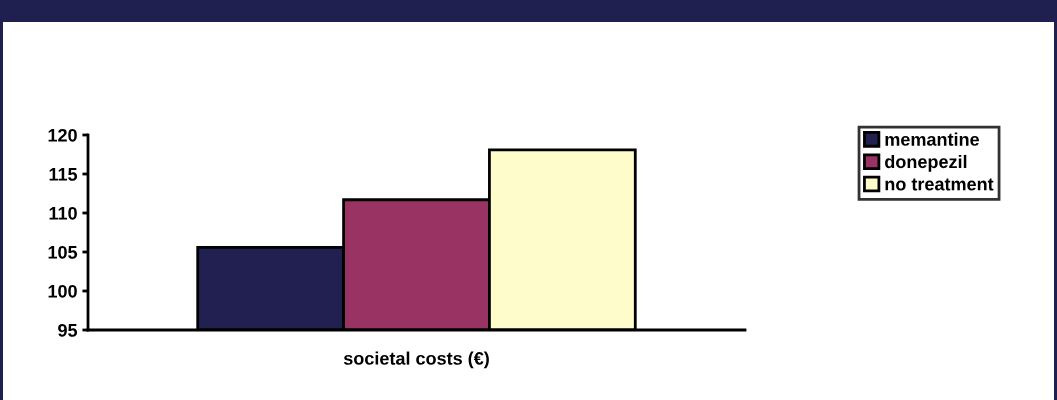 This screenshot has width=1057, height=400. Describe the element at coordinates (63, 252) in the screenshot. I see `y-tick-label: 105` at that location.